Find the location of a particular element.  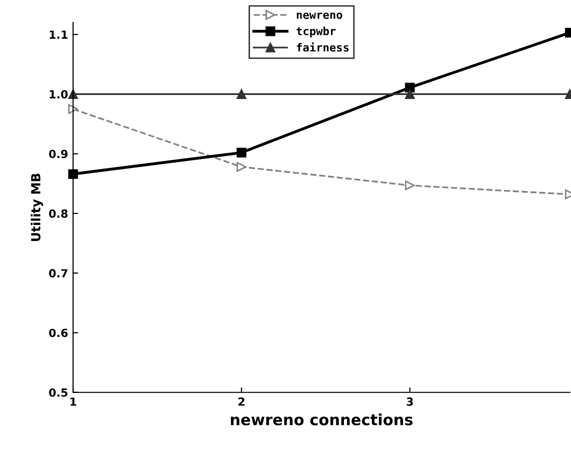

legend-label: tcpwbr is located at coordinates (316, 32).